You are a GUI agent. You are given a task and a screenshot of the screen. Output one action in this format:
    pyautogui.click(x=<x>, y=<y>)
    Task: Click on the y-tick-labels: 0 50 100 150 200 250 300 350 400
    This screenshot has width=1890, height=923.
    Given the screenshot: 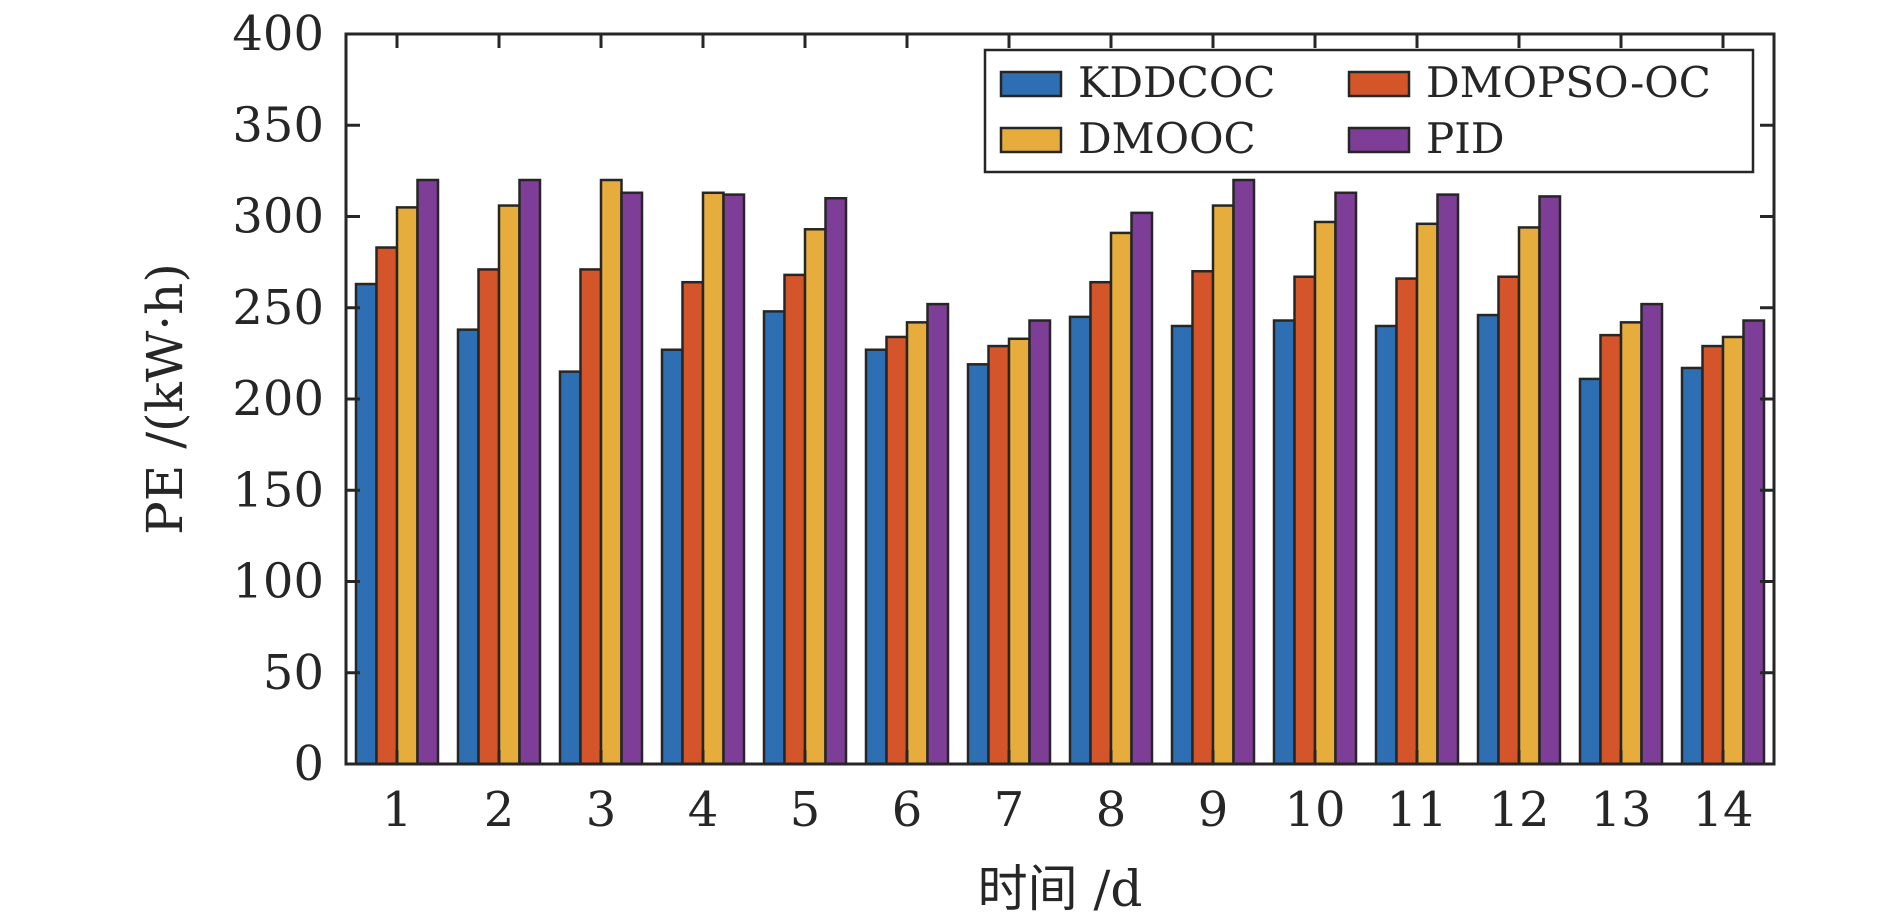 What is the action you would take?
    pyautogui.click(x=278, y=399)
    